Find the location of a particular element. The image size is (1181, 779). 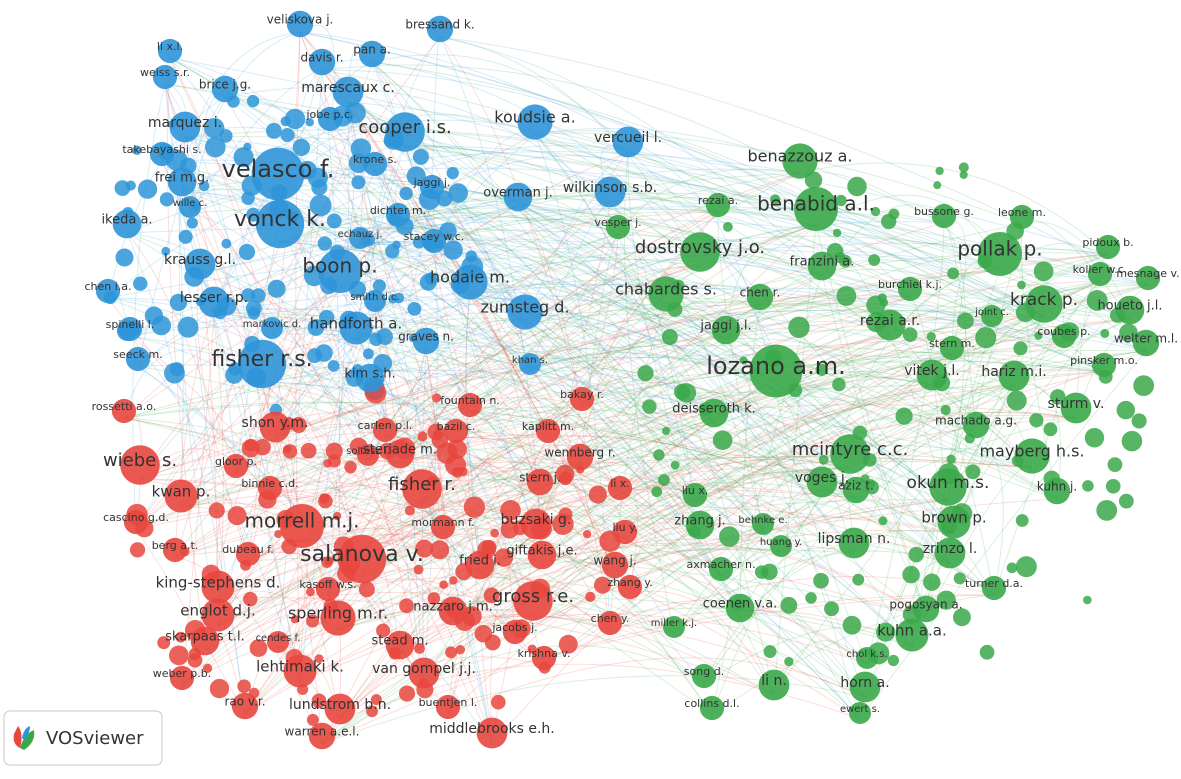

node-label: kim s.h. is located at coordinates (369, 374).